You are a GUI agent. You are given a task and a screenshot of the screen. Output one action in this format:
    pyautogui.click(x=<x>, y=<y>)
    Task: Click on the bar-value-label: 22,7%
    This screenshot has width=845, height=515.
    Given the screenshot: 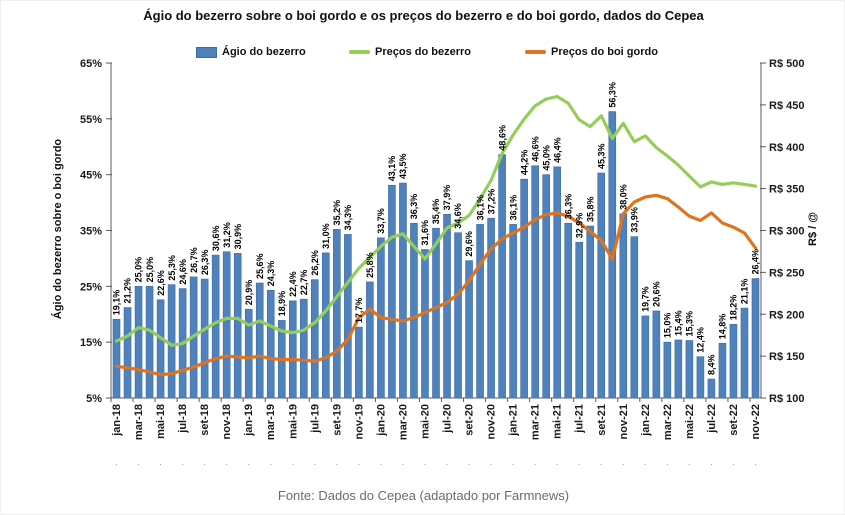 What is the action you would take?
    pyautogui.click(x=304, y=283)
    